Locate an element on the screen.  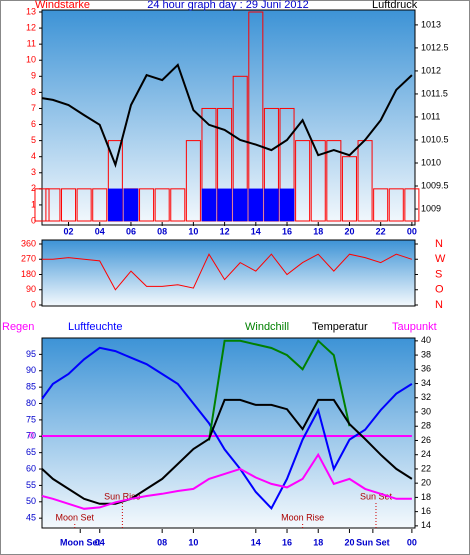
x-tick-label: Sun Set is located at coordinates (373, 542).